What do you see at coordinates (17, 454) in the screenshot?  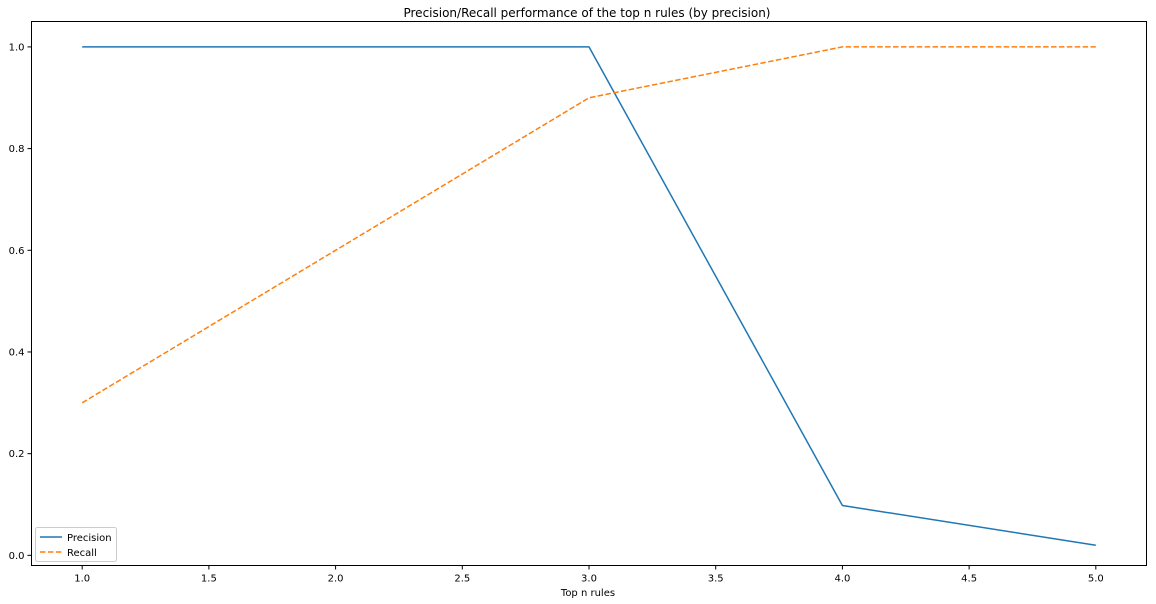 I see `y-tick-label: 0.2` at bounding box center [17, 454].